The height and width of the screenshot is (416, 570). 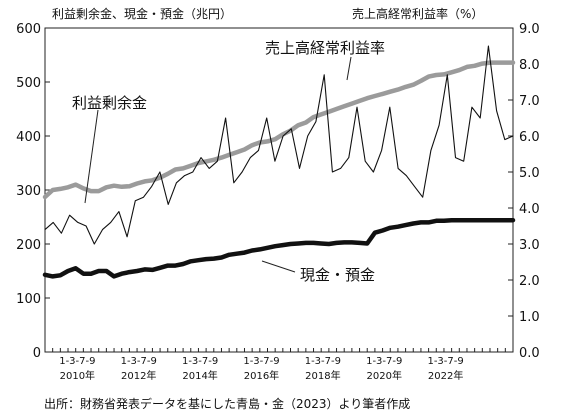 I want to click on right-tick-label: 1.0, so click(x=529, y=317).